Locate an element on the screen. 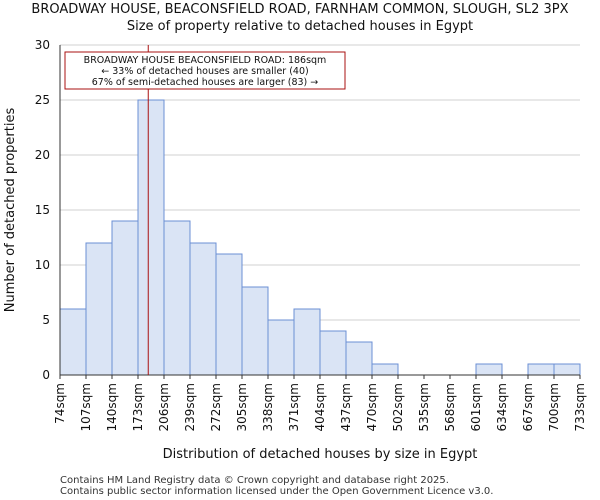  x-tick-label: 470sqm is located at coordinates (372, 407).